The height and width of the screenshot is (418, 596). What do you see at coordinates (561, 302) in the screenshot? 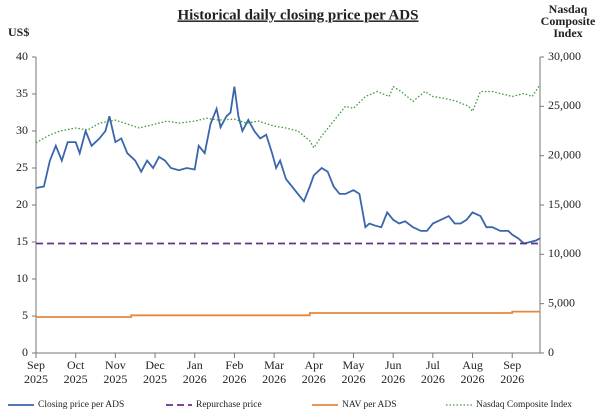
I see `y2-tick-label: 5,000` at bounding box center [561, 302].